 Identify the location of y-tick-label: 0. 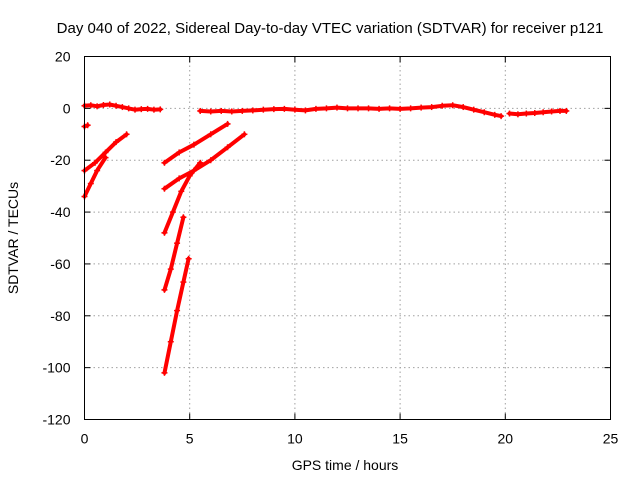
(67, 108).